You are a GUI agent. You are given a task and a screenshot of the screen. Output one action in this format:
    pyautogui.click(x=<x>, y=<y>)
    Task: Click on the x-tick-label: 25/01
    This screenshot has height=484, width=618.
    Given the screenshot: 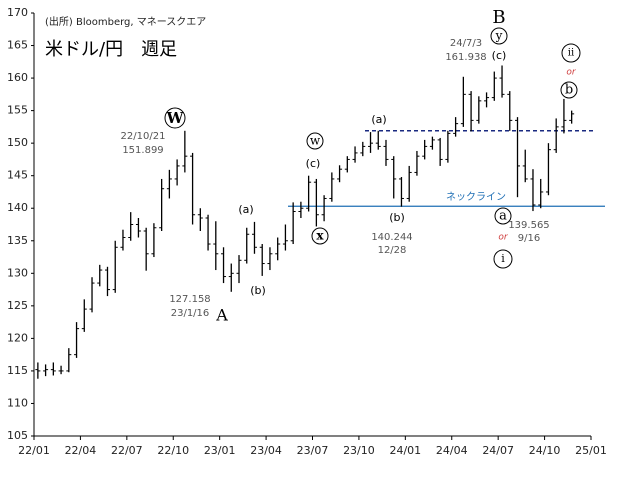 What is the action you would take?
    pyautogui.click(x=591, y=450)
    